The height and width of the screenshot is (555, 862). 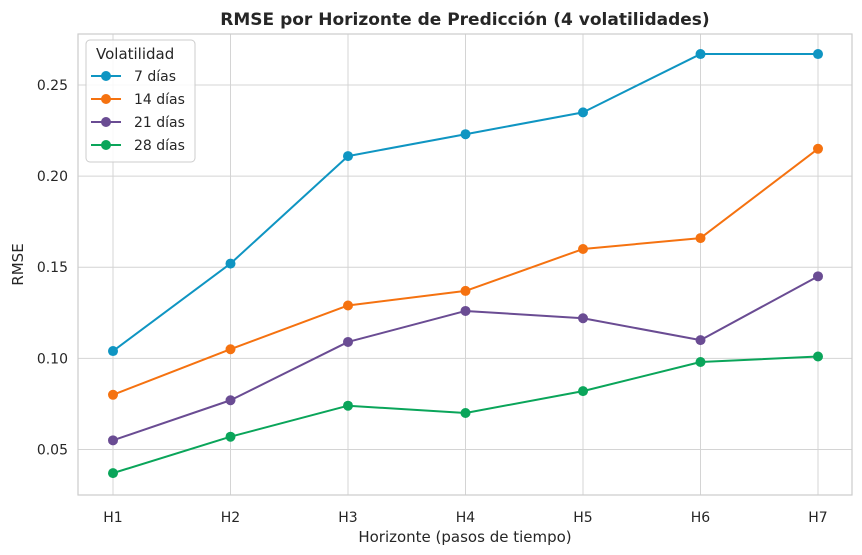 I want to click on y-tick-label: 0.25, so click(x=52, y=86).